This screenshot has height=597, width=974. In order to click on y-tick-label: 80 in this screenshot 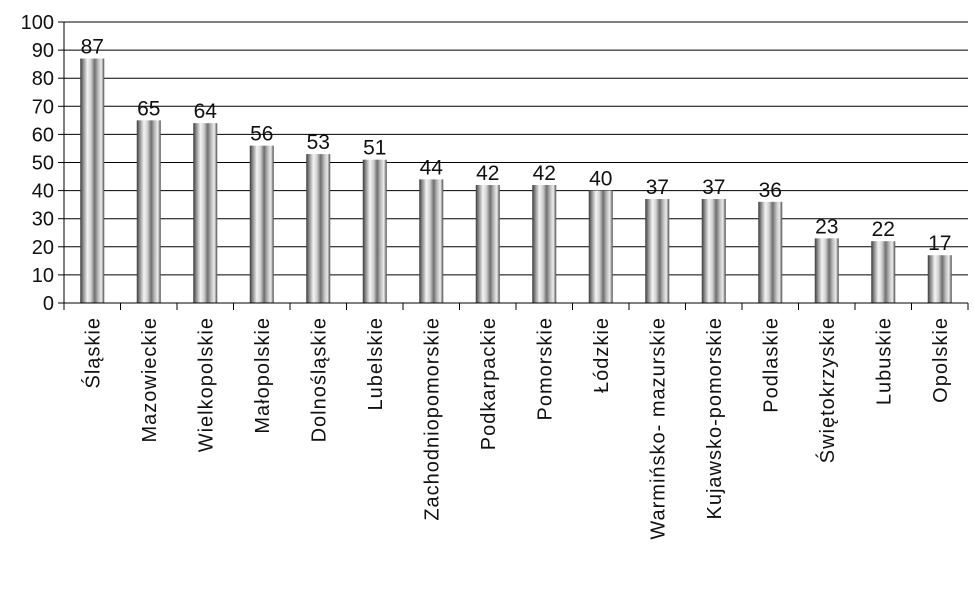, I will do `click(43, 79)`.